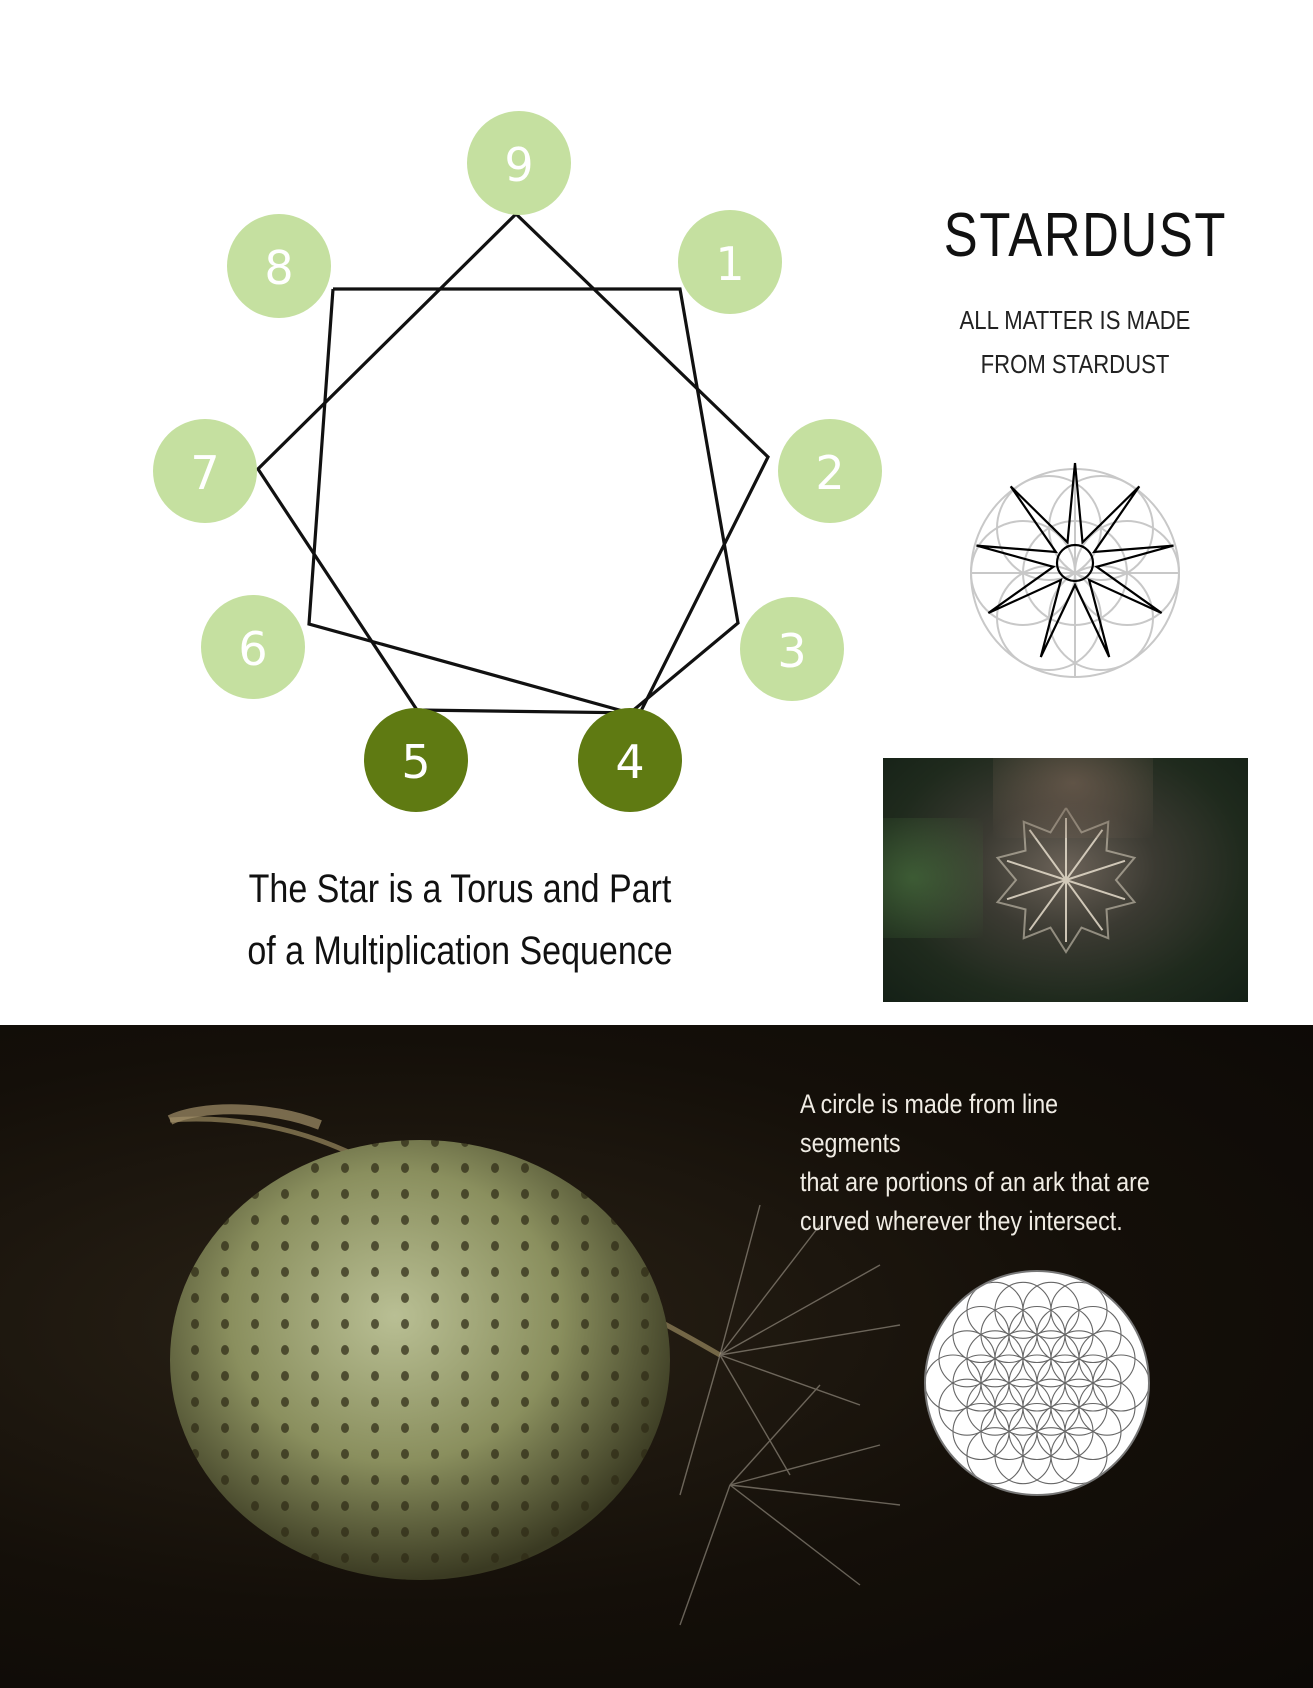 This screenshot has height=1688, width=1313. I want to click on number-circle-8: 8, so click(279, 266).